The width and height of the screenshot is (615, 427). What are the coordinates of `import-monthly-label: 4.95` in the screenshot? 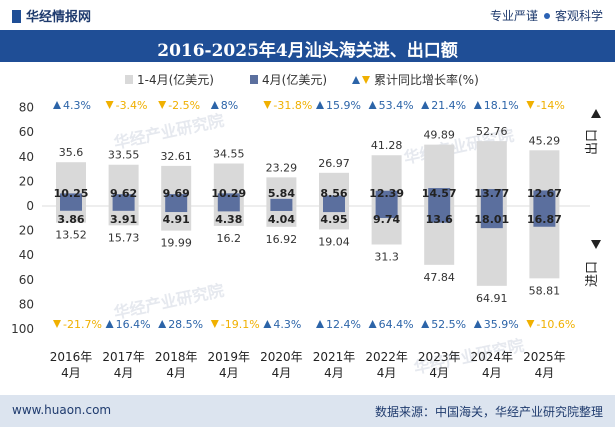 It's located at (333, 219).